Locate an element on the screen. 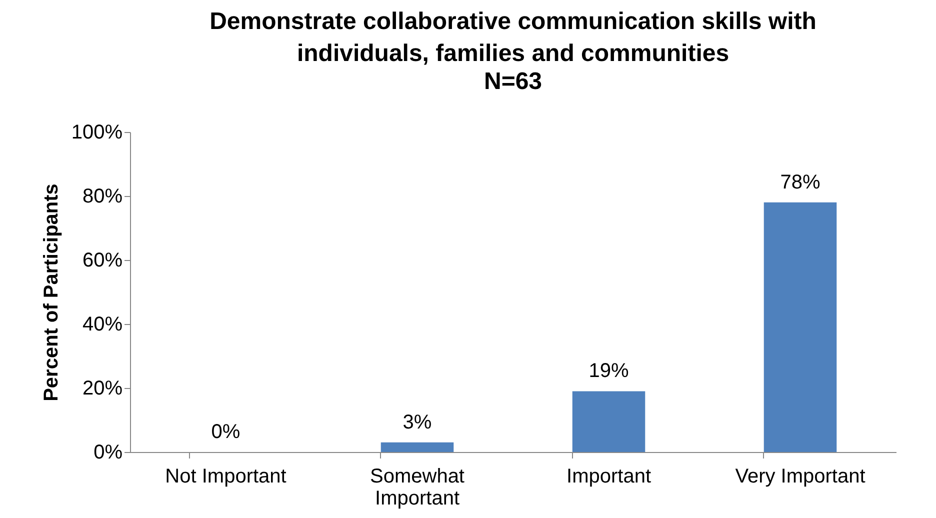 The height and width of the screenshot is (518, 936). y-tick-label: 80% is located at coordinates (102, 197).